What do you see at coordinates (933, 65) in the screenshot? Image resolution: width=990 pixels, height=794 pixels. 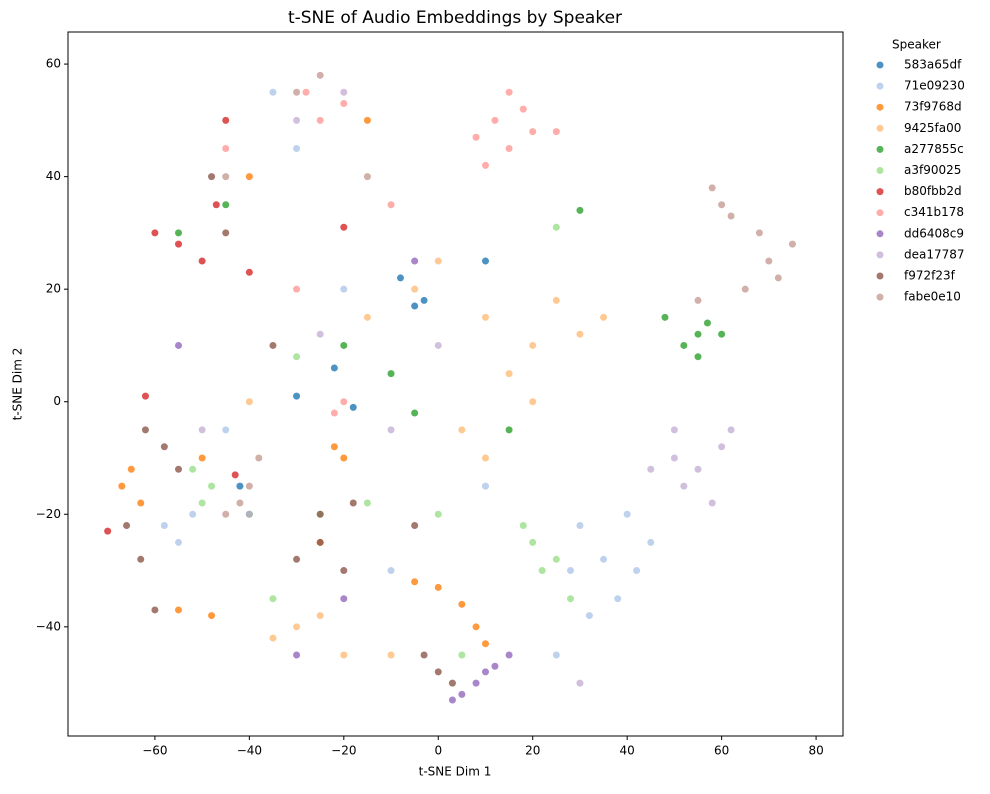 I see `legend-label: 583a65df` at bounding box center [933, 65].